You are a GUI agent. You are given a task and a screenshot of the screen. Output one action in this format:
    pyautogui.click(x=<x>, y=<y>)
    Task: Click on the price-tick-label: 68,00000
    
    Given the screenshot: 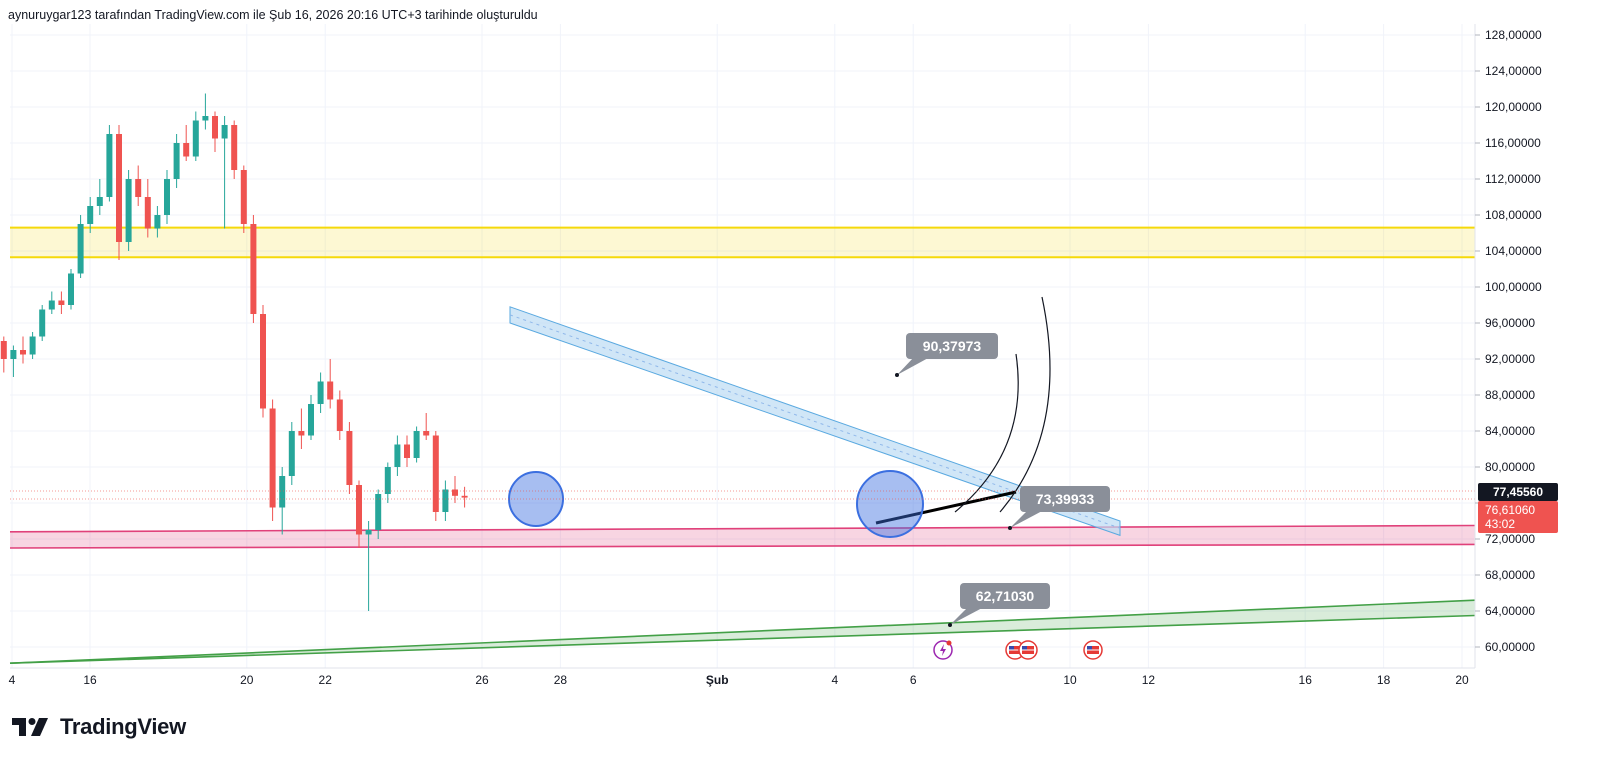 What is the action you would take?
    pyautogui.click(x=1510, y=575)
    